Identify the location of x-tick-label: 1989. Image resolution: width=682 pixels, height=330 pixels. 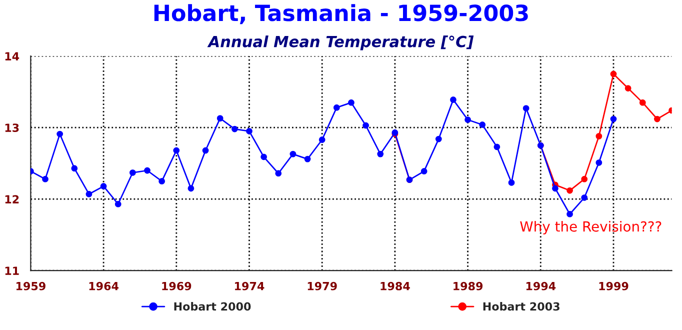
(468, 286).